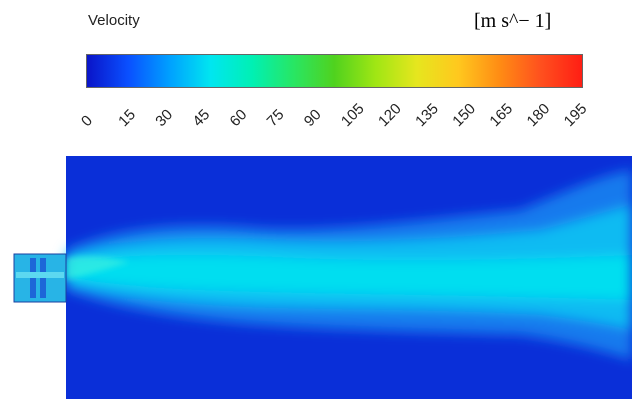 This screenshot has width=632, height=399. I want to click on nozzle-outline, so click(40, 278).